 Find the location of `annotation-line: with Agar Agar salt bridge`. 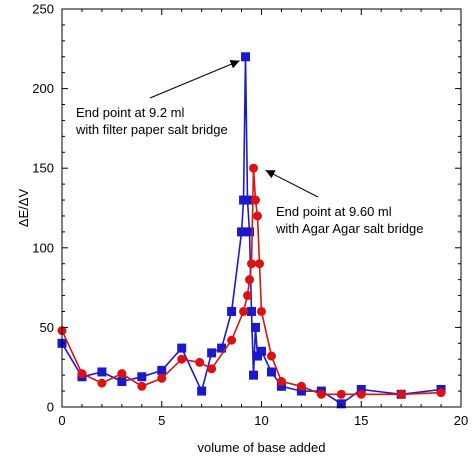

annotation-line: with Agar Agar salt bridge is located at coordinates (349, 228).